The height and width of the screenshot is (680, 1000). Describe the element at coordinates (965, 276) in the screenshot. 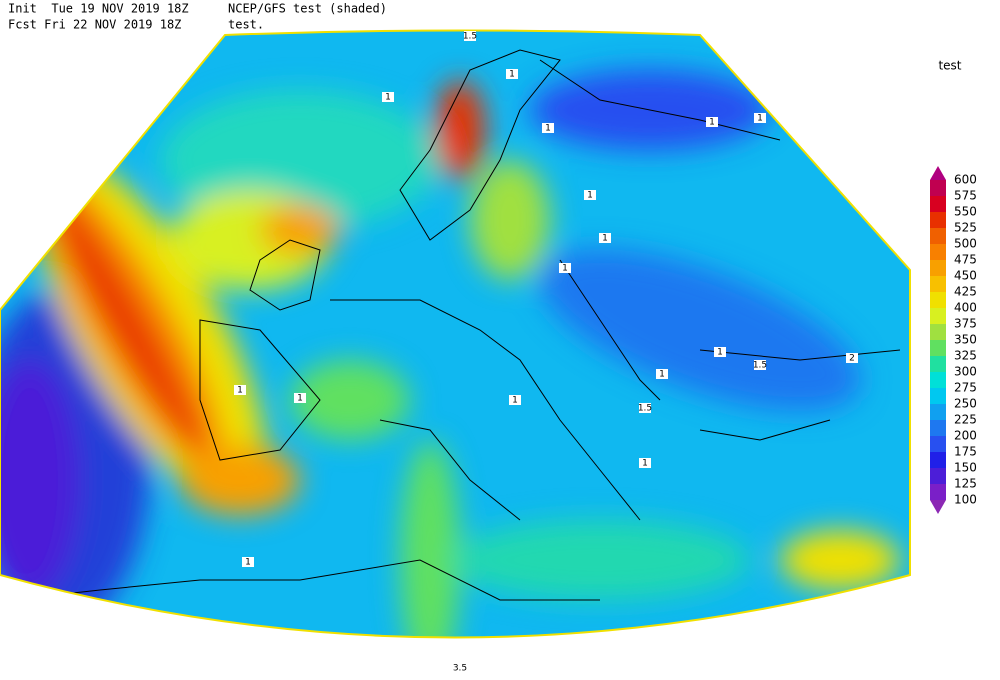

I see `colorbar-label: 450` at that location.